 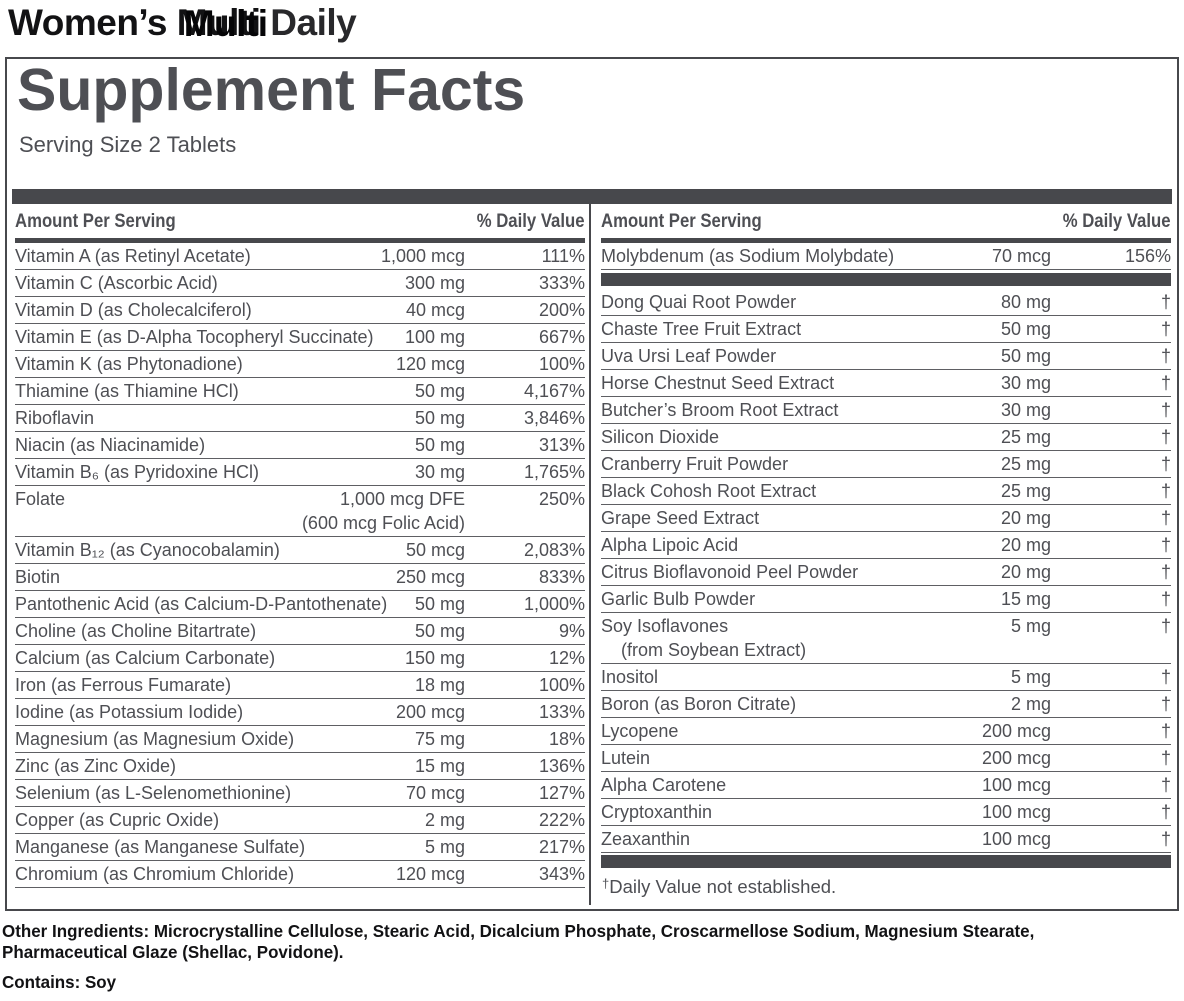 I want to click on row-name: Dong Quai Root Powder, so click(x=699, y=301).